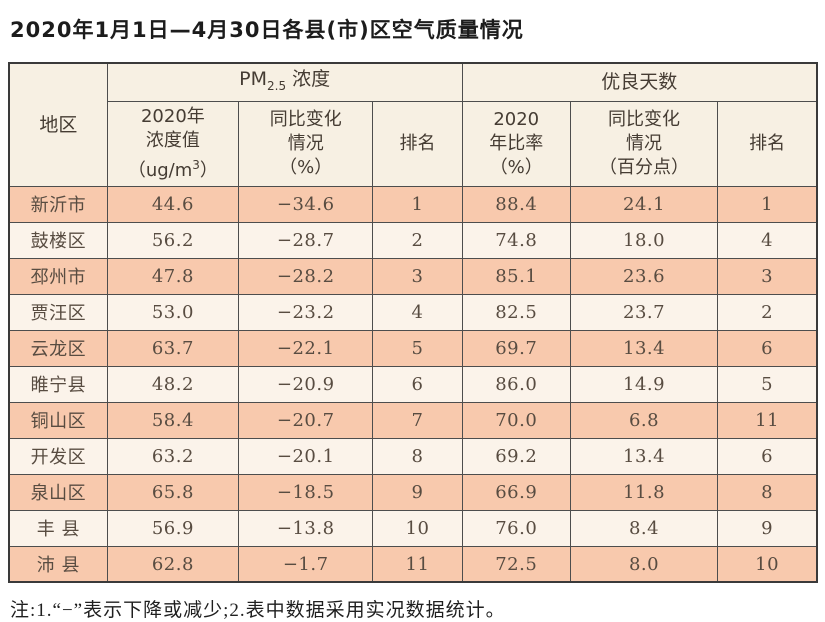 The height and width of the screenshot is (622, 825). What do you see at coordinates (58, 276) in the screenshot?
I see `region-cell: 邳州市` at bounding box center [58, 276].